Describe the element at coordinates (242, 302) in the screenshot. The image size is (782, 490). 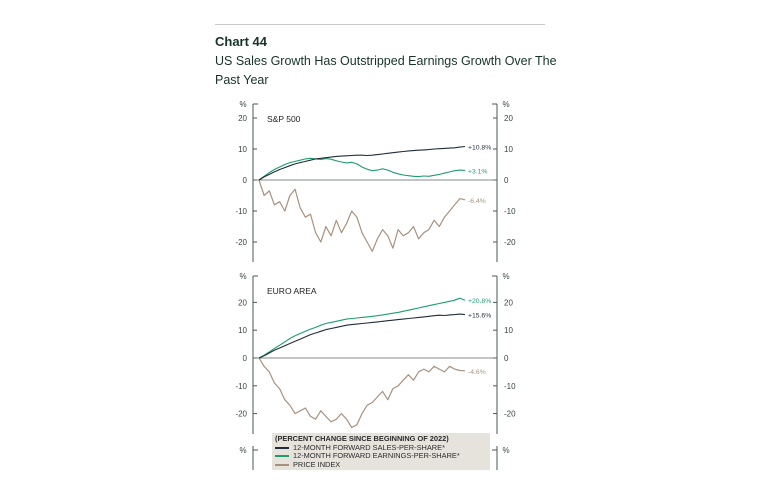
I see `panel2-tick-label-left-20: 20` at that location.